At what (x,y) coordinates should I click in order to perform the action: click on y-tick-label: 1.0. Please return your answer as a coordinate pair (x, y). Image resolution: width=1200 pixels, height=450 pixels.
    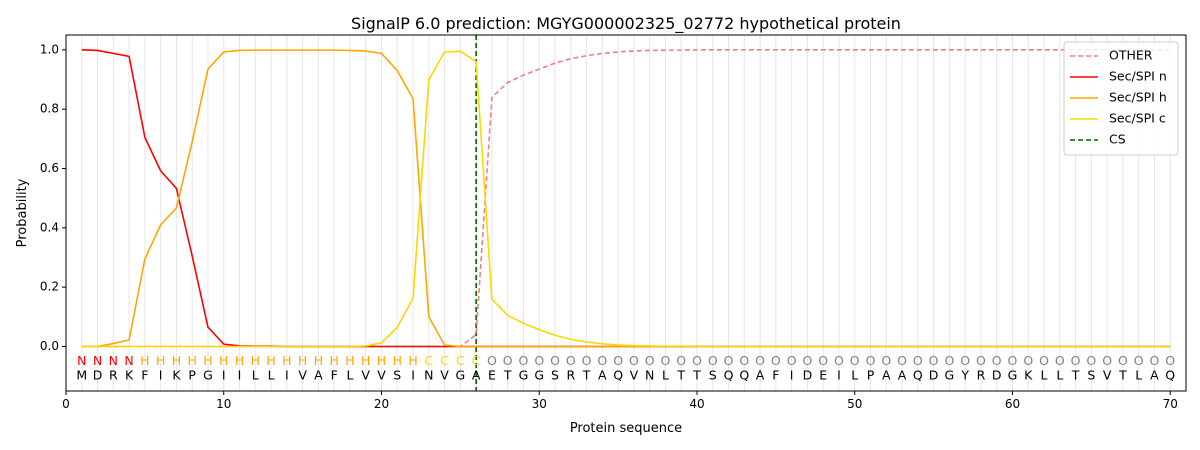
    Looking at the image, I should click on (49, 49).